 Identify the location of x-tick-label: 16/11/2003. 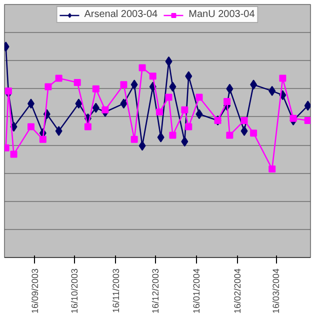
(115, 290).